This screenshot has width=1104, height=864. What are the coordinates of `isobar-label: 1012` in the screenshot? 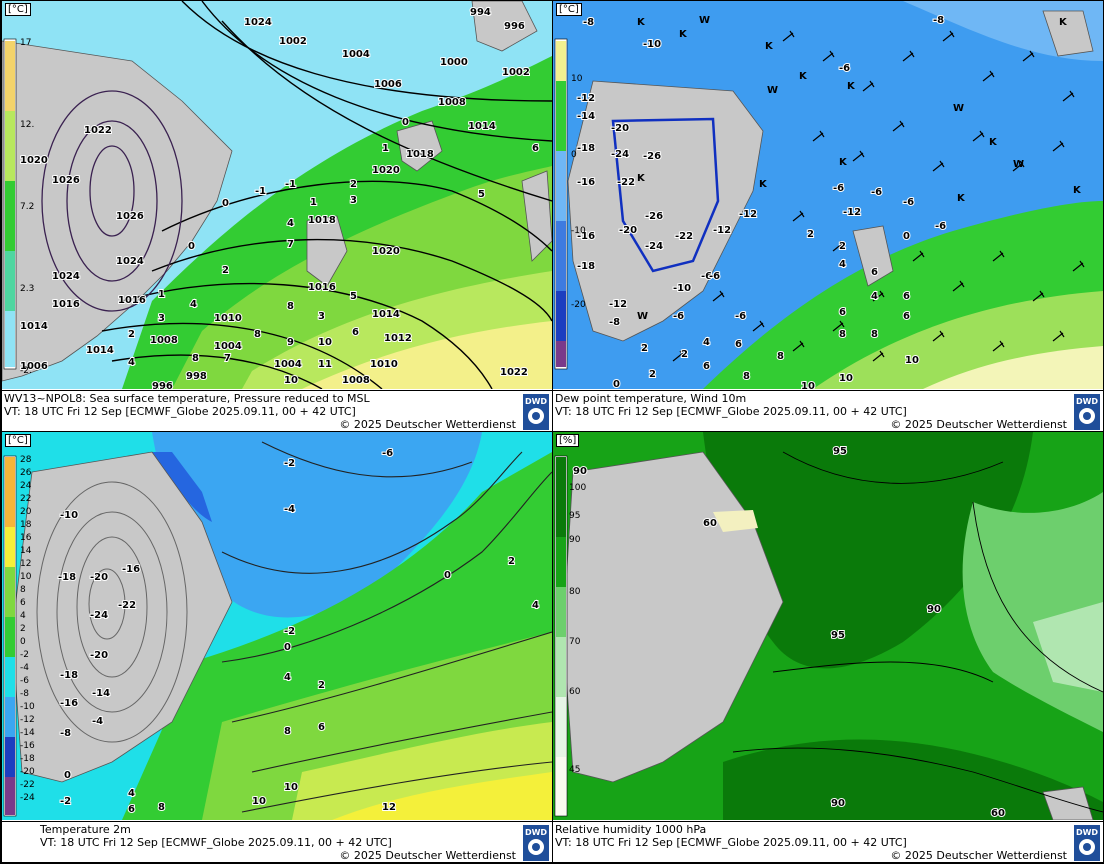 It's located at (398, 338).